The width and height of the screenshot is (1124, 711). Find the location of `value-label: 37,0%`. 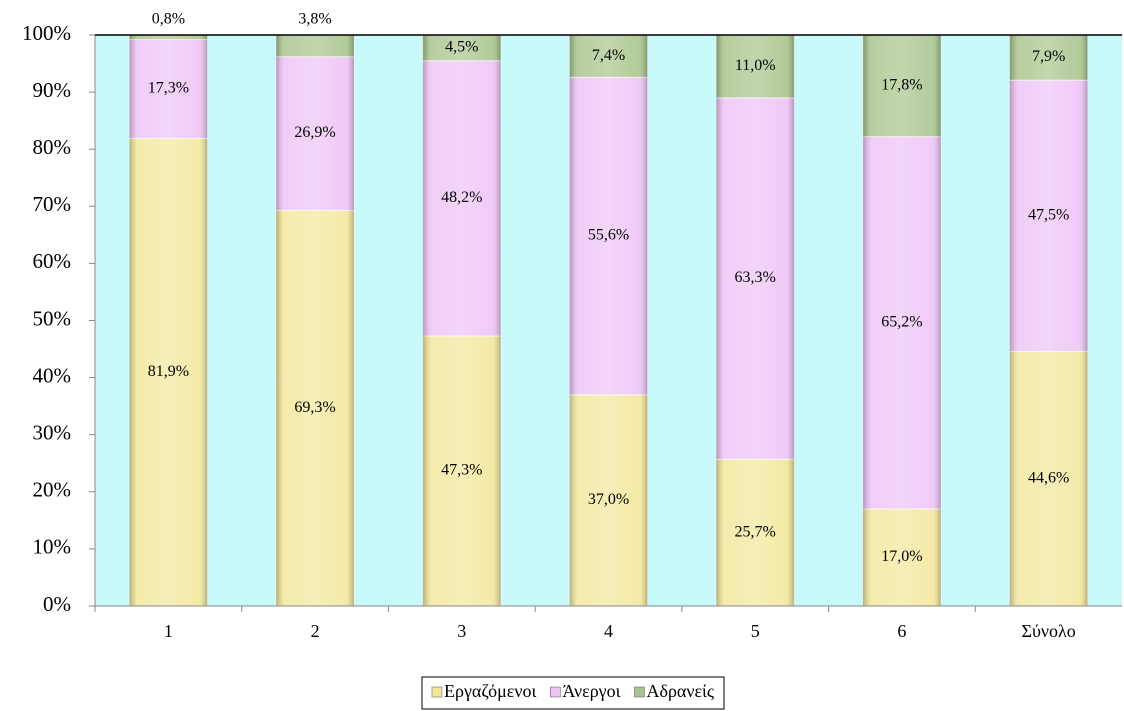

value-label: 37,0% is located at coordinates (608, 499).